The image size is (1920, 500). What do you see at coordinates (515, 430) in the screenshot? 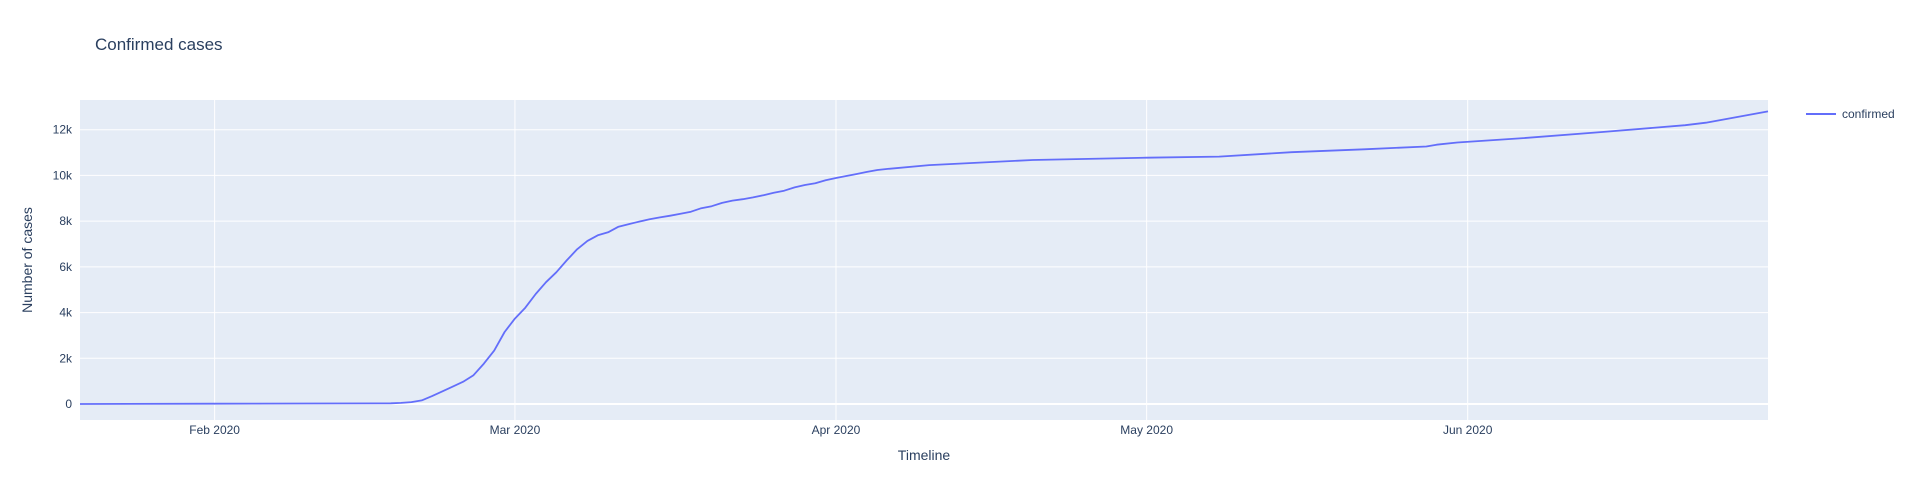
I see `x-tick-label: Mar 2020` at bounding box center [515, 430].